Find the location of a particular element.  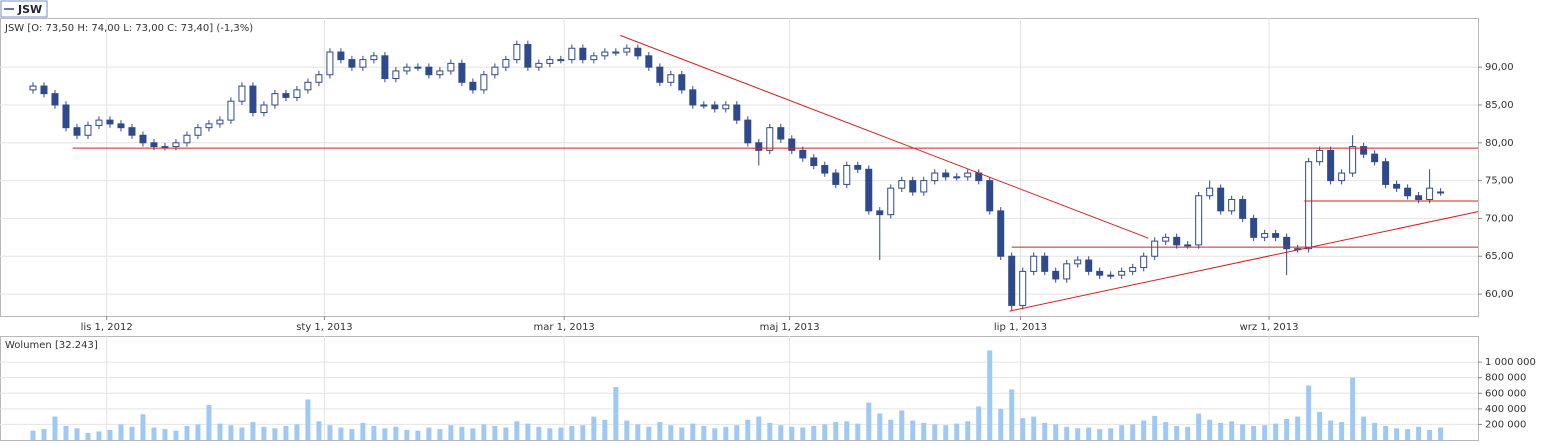

y-tick-label: 600 000 is located at coordinates (1505, 393).